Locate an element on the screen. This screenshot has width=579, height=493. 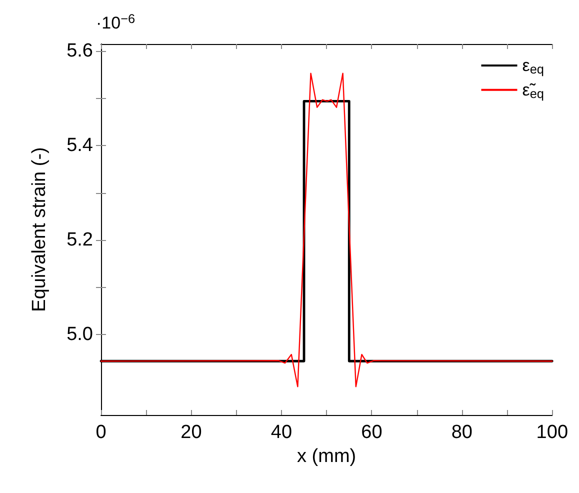
y-tick-label: 5.2 is located at coordinates (79, 240).